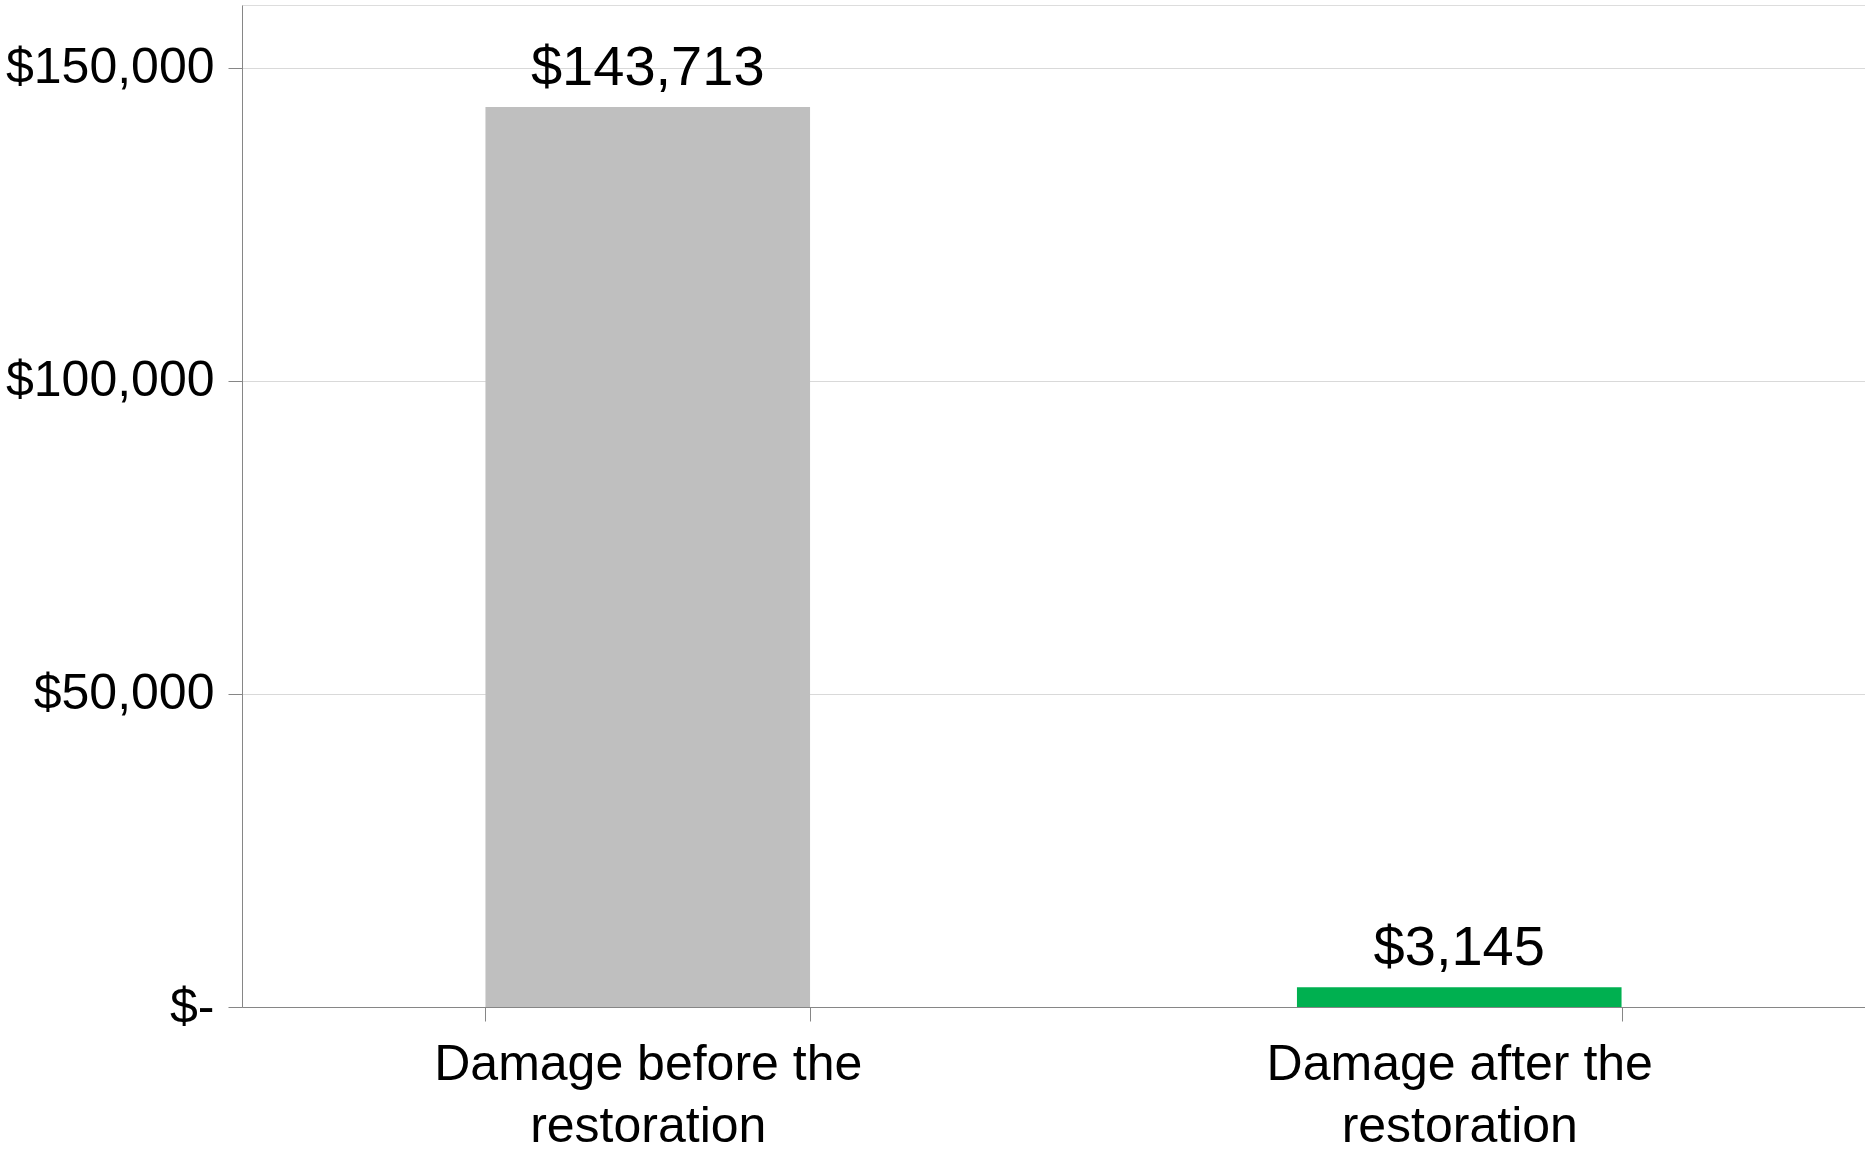 The width and height of the screenshot is (1865, 1151). Describe the element at coordinates (648, 1092) in the screenshot. I see `x-tick-label: Damage before the restoration` at that location.